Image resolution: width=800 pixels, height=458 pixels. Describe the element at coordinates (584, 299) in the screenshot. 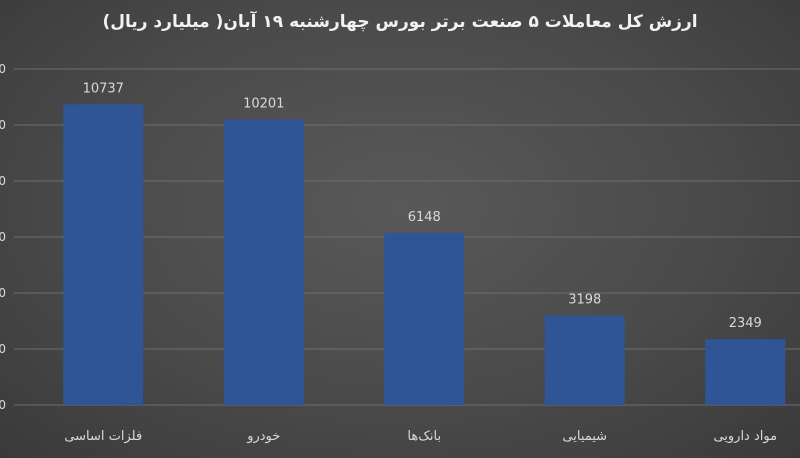

I see `data-label: 3198` at that location.